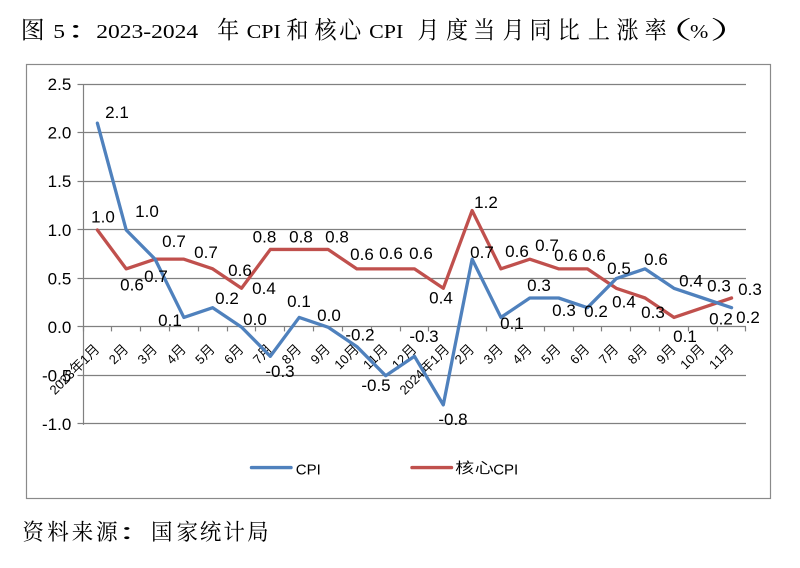 This screenshot has height=568, width=800. I want to click on svg-text: 1.5, so click(60, 181).